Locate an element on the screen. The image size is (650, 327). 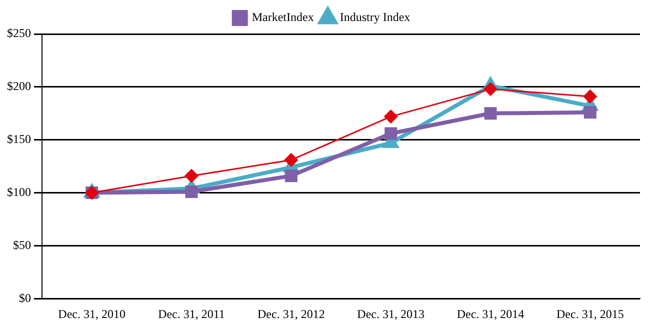
y-tick-label: $150 is located at coordinates (19, 139).